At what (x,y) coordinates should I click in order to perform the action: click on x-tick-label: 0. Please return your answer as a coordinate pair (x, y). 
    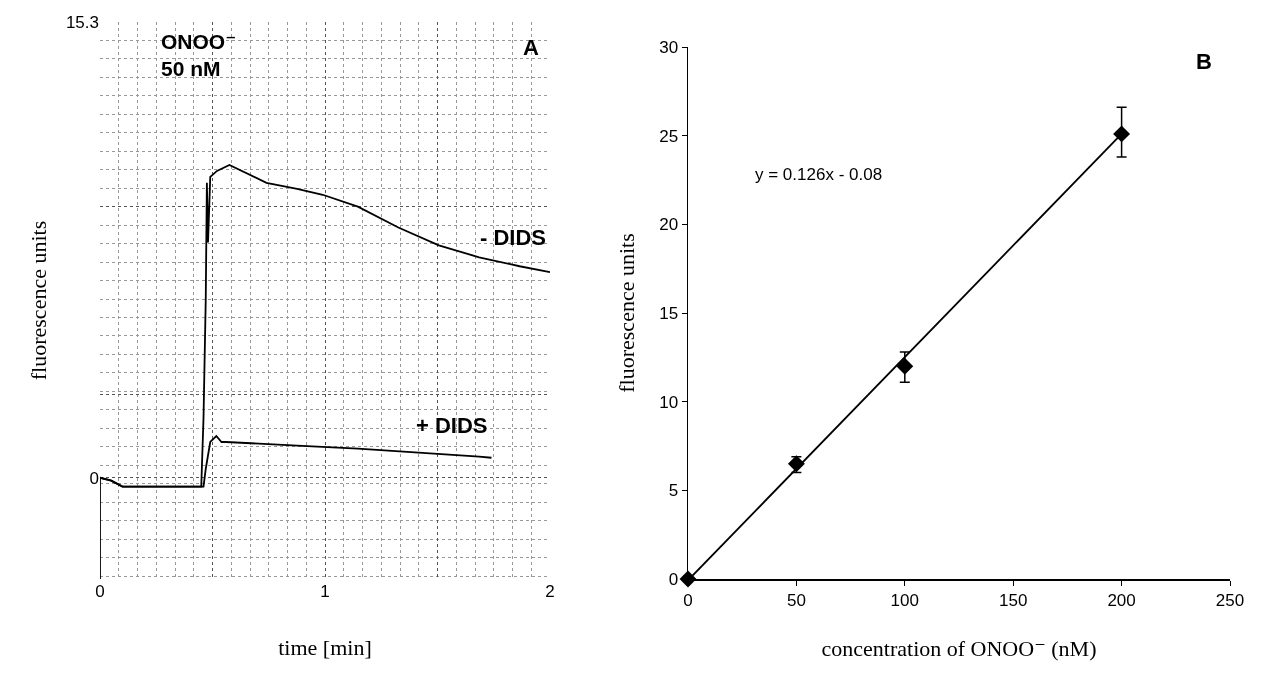
    Looking at the image, I should click on (688, 600).